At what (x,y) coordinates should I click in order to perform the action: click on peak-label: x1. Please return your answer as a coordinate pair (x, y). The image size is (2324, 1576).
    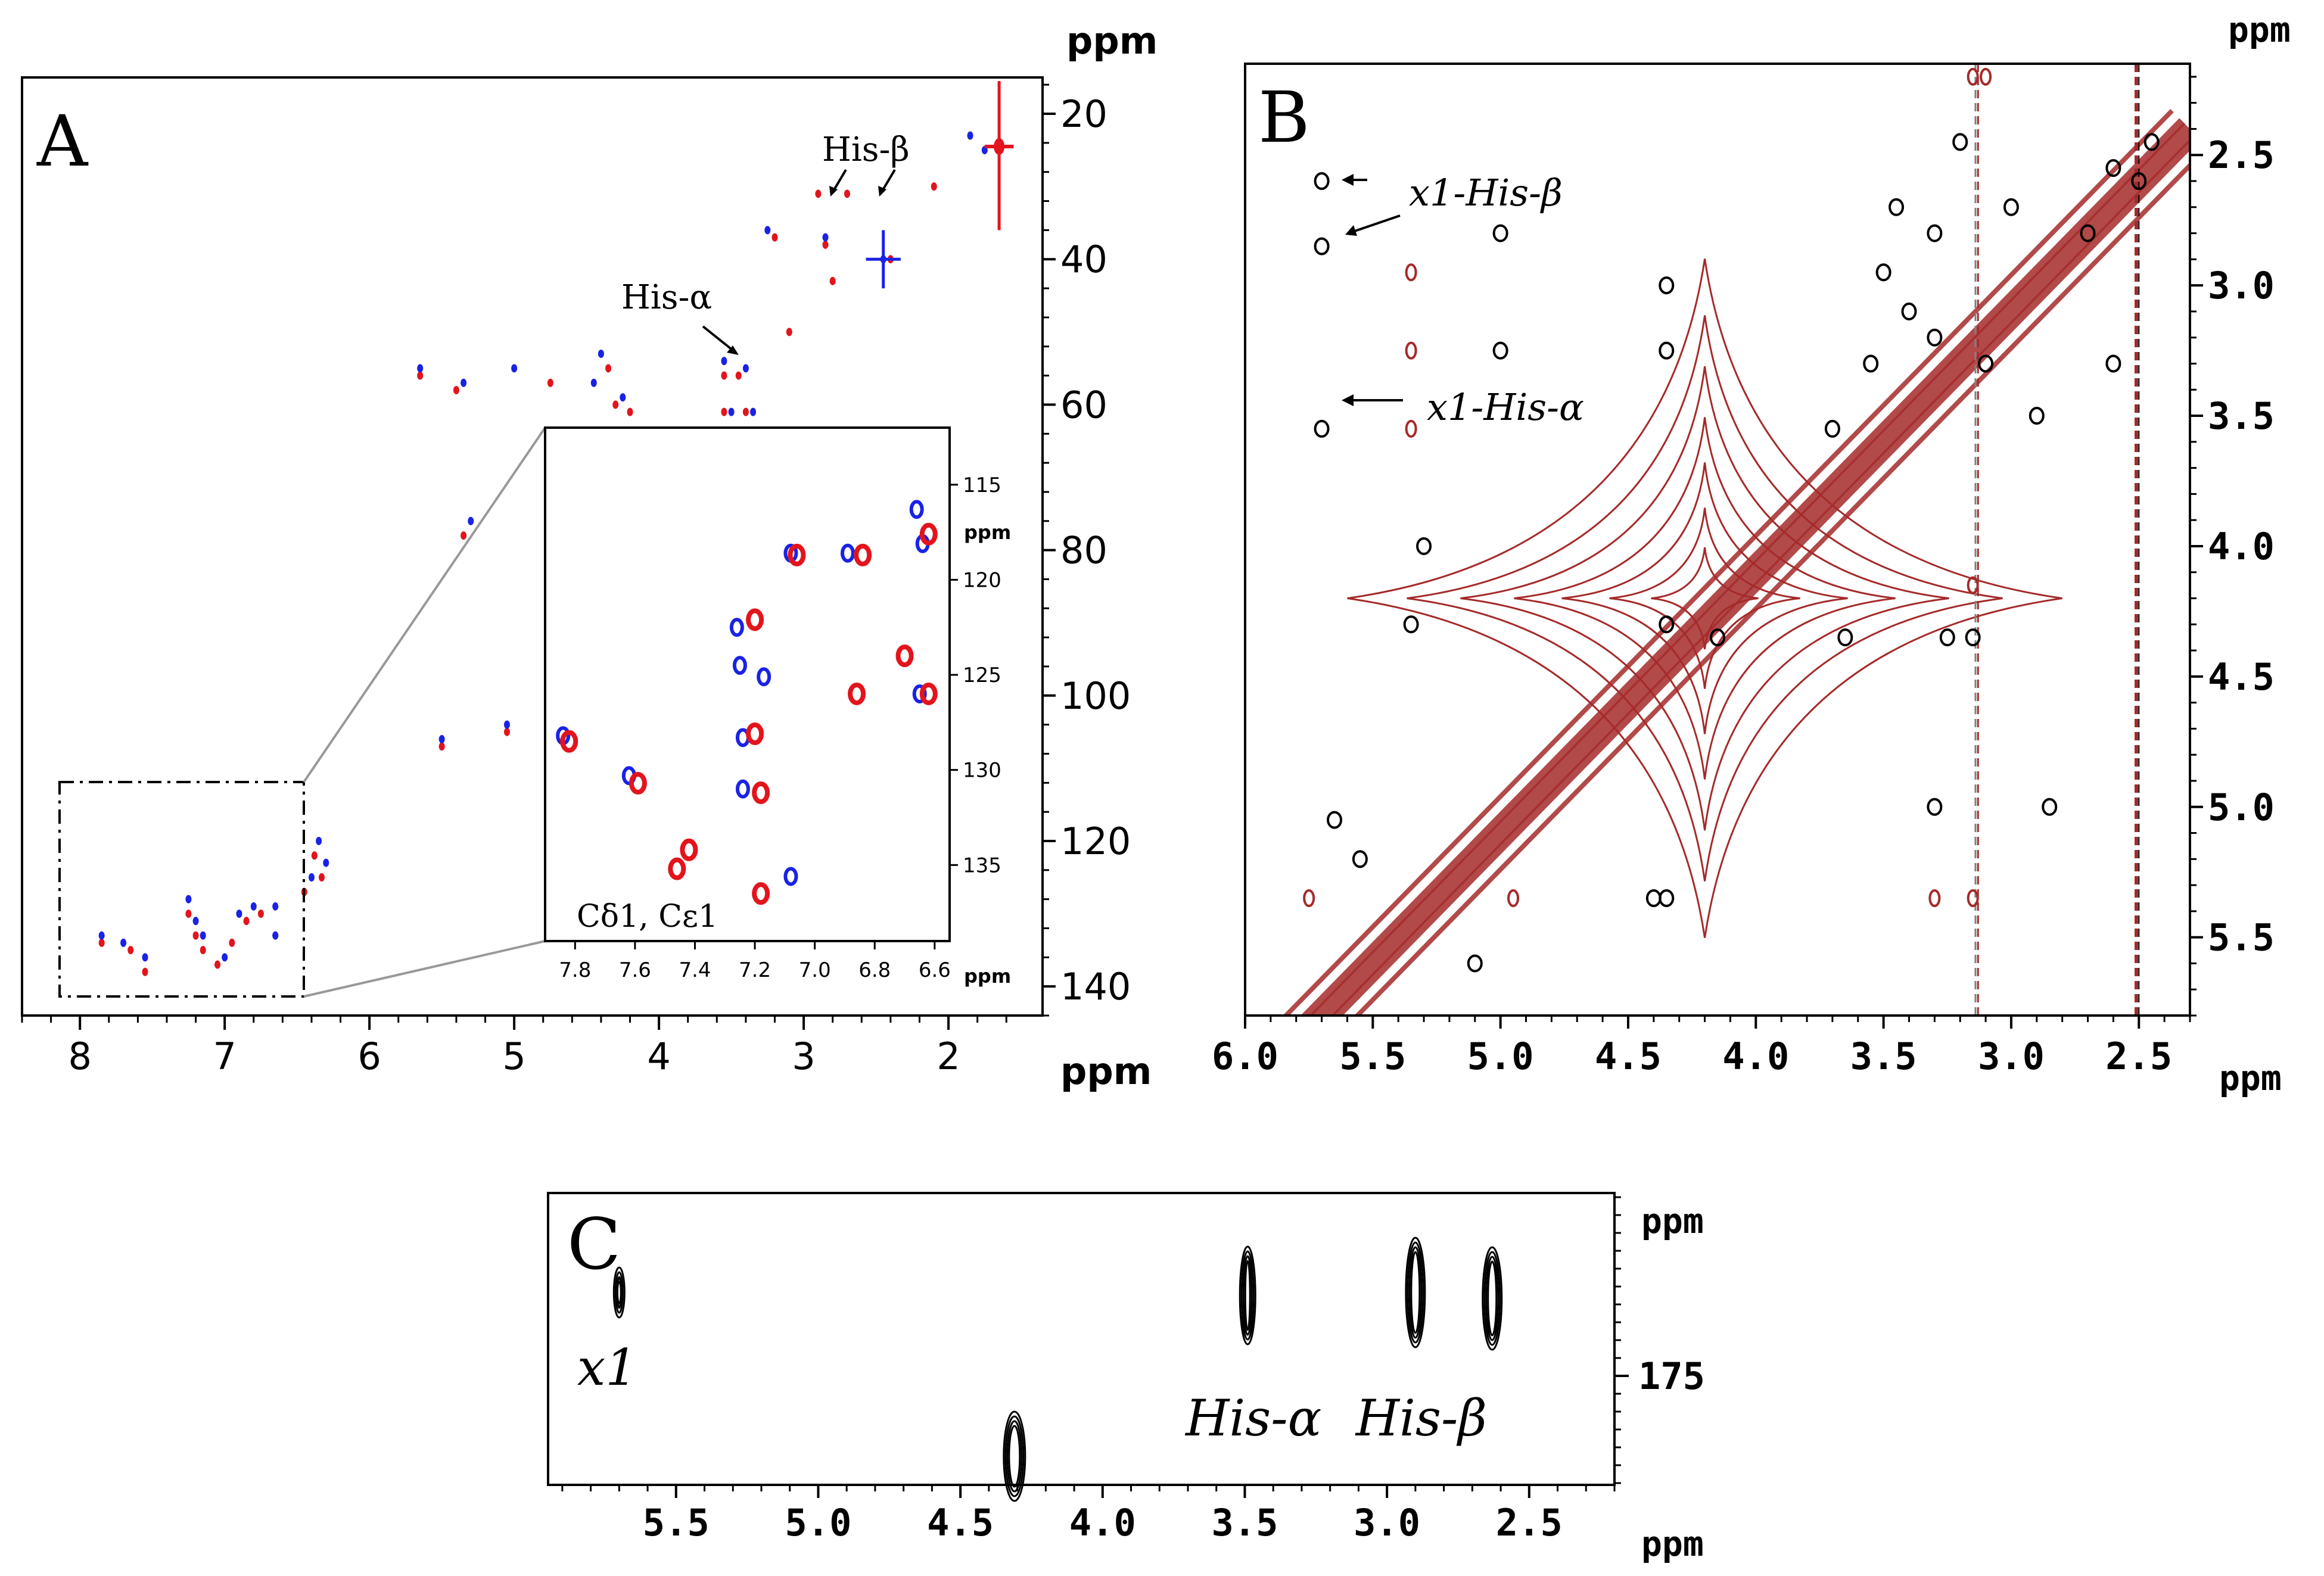
    Looking at the image, I should click on (607, 1367).